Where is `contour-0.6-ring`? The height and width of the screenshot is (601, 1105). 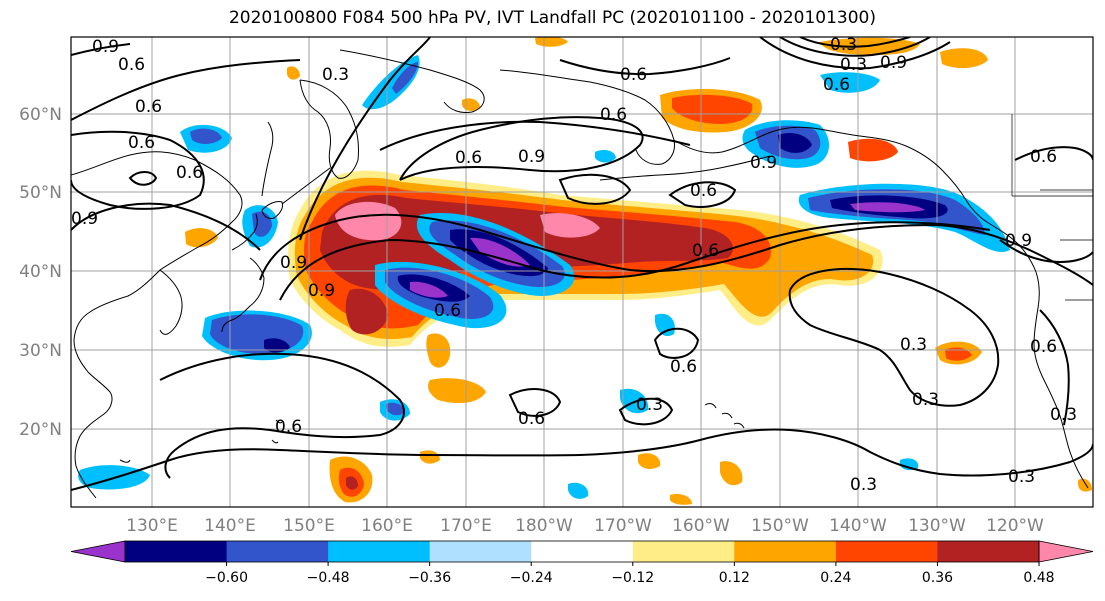
contour-0.6-ring is located at coordinates (138, 170).